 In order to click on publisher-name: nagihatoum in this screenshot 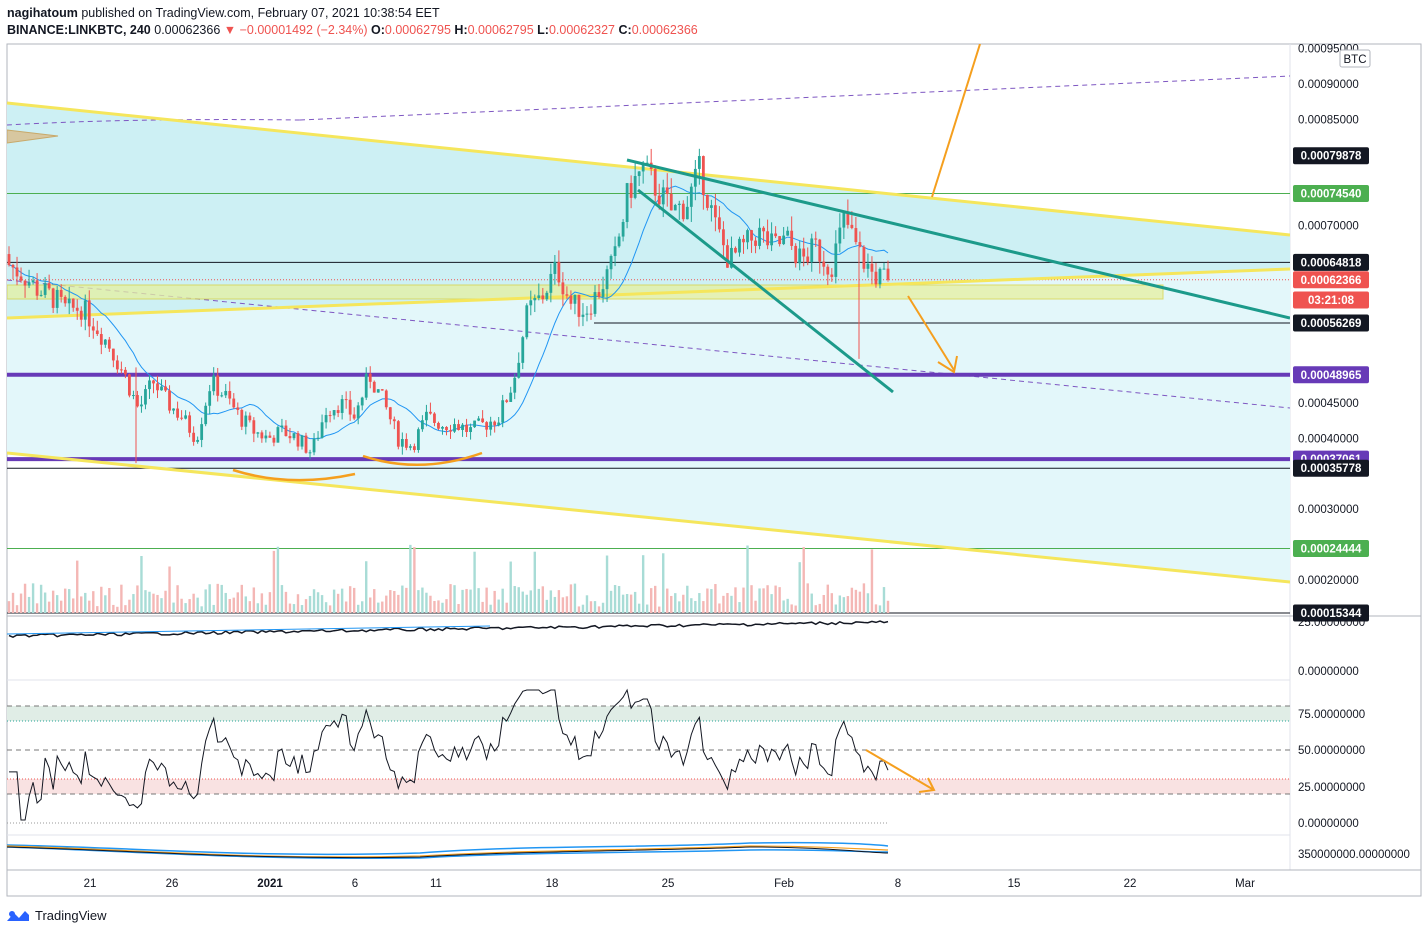, I will do `click(42, 13)`.